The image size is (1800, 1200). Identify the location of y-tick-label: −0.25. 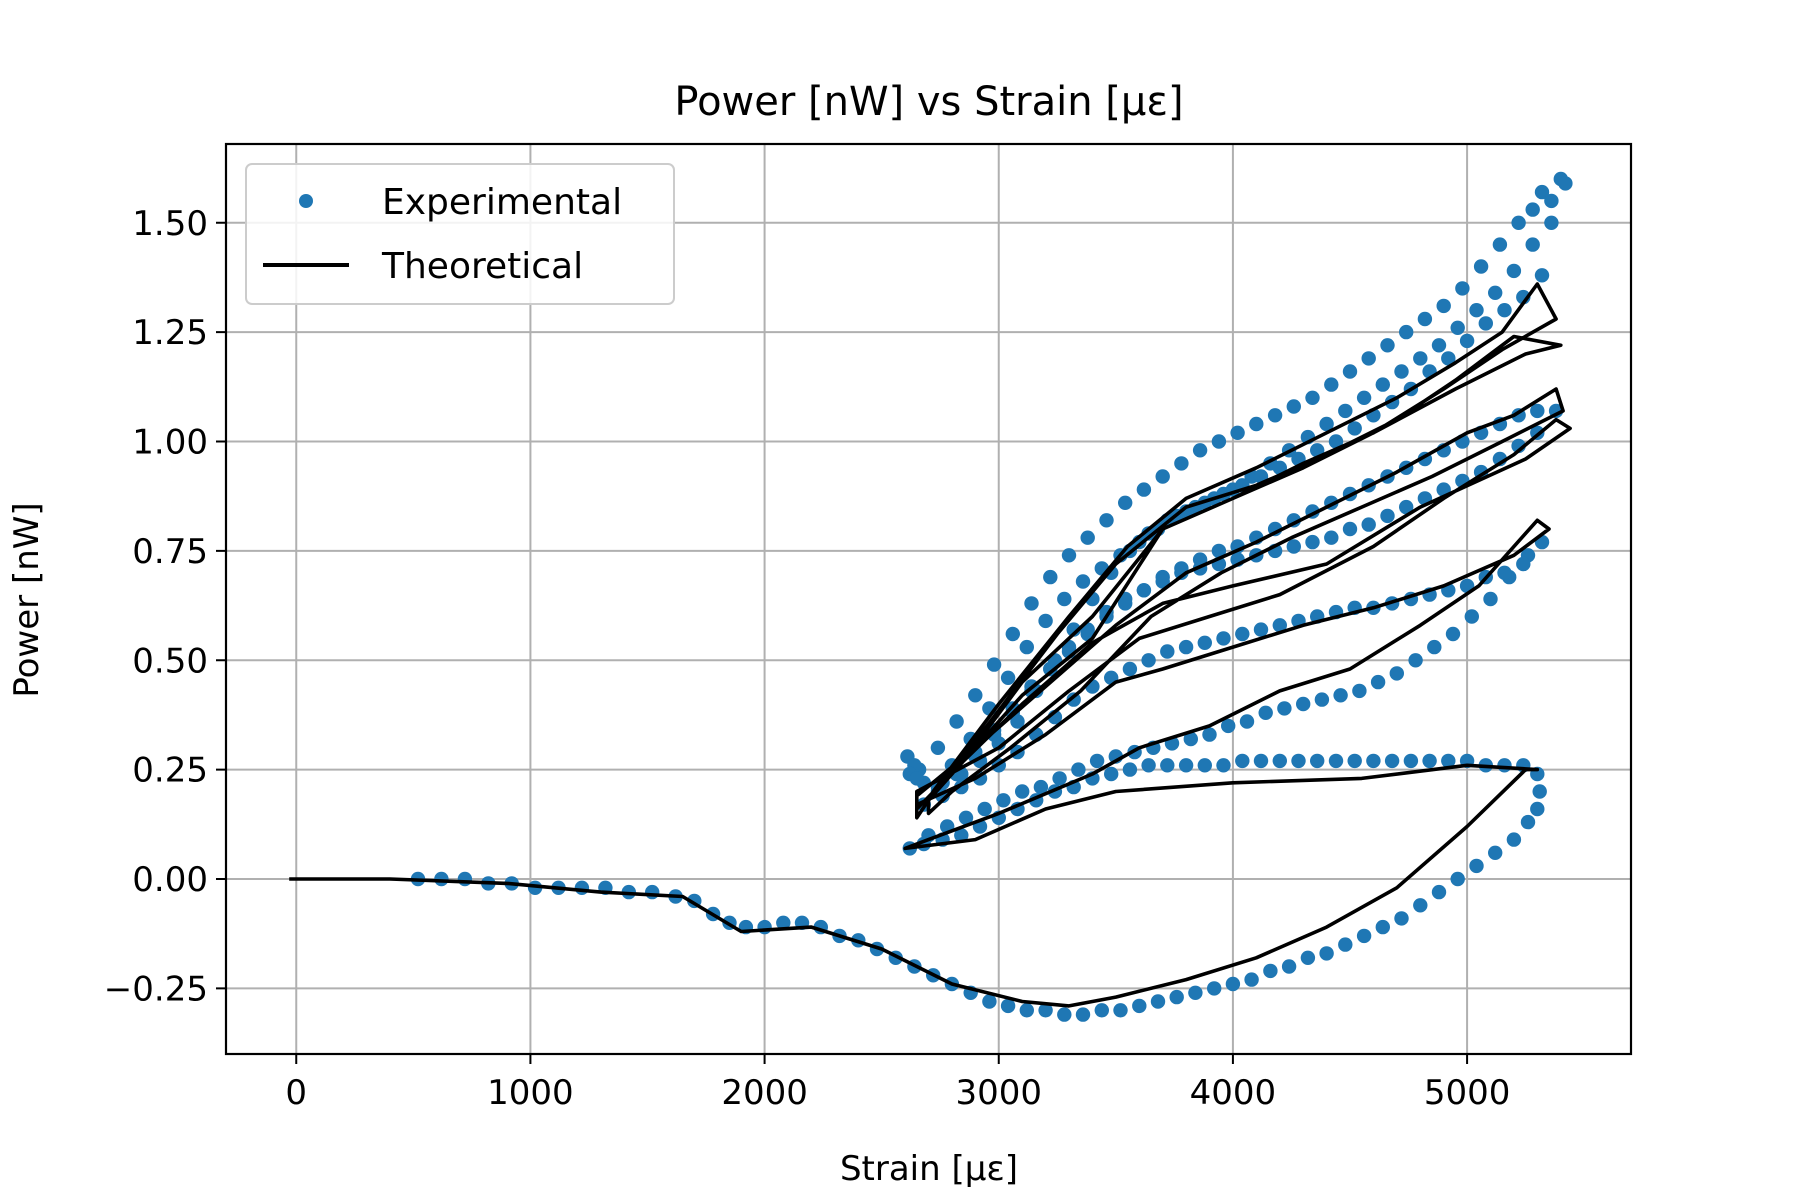
(156, 989).